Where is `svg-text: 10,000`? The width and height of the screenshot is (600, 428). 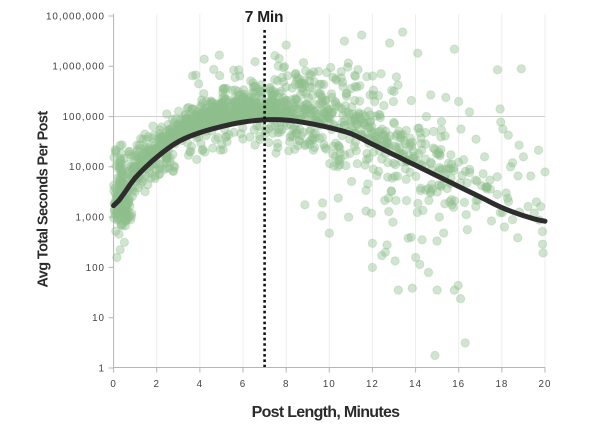 svg-text: 10,000 is located at coordinates (87, 167).